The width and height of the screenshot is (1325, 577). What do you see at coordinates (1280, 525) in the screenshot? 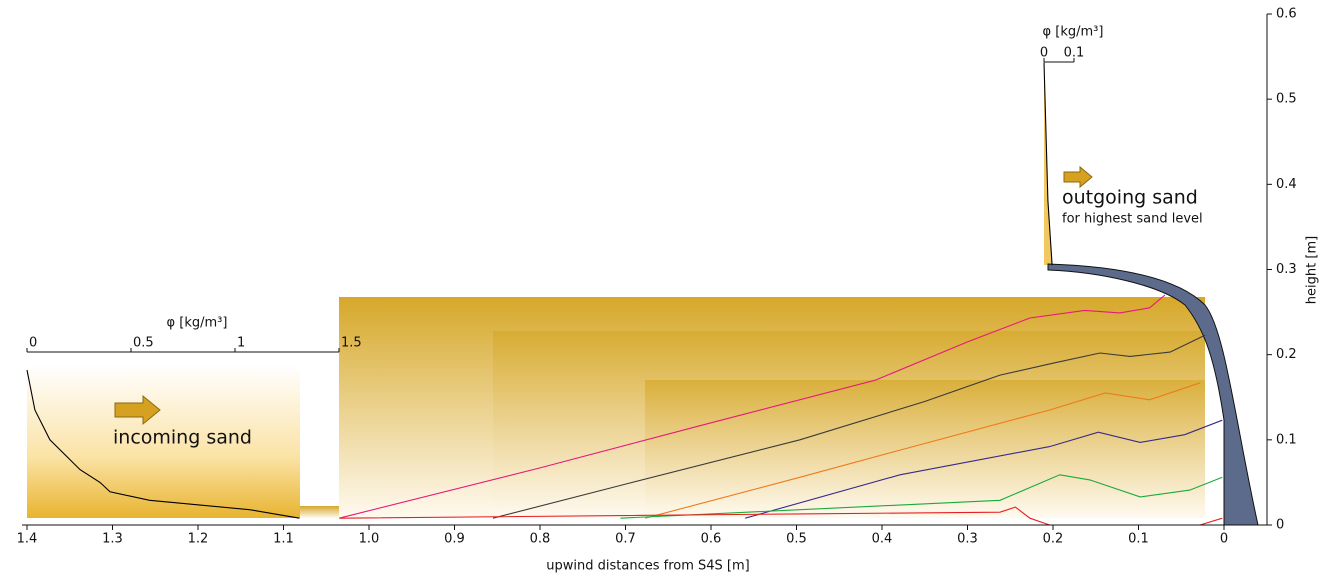
I see `y-tick-label: 0` at bounding box center [1280, 525].